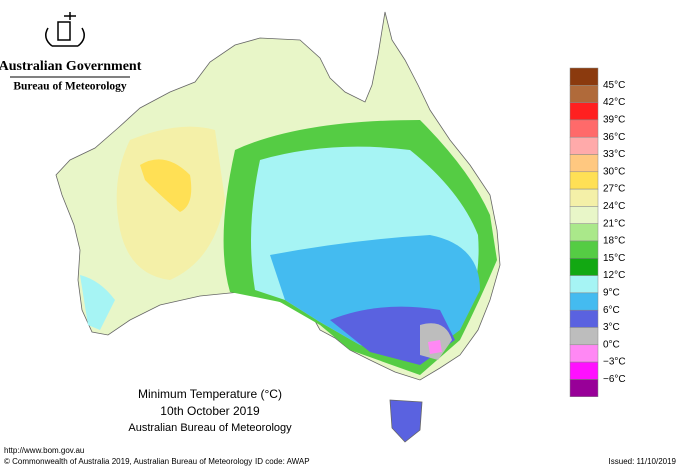 This screenshot has width=680, height=467. Describe the element at coordinates (614, 258) in the screenshot. I see `legend-label: 15°C` at that location.